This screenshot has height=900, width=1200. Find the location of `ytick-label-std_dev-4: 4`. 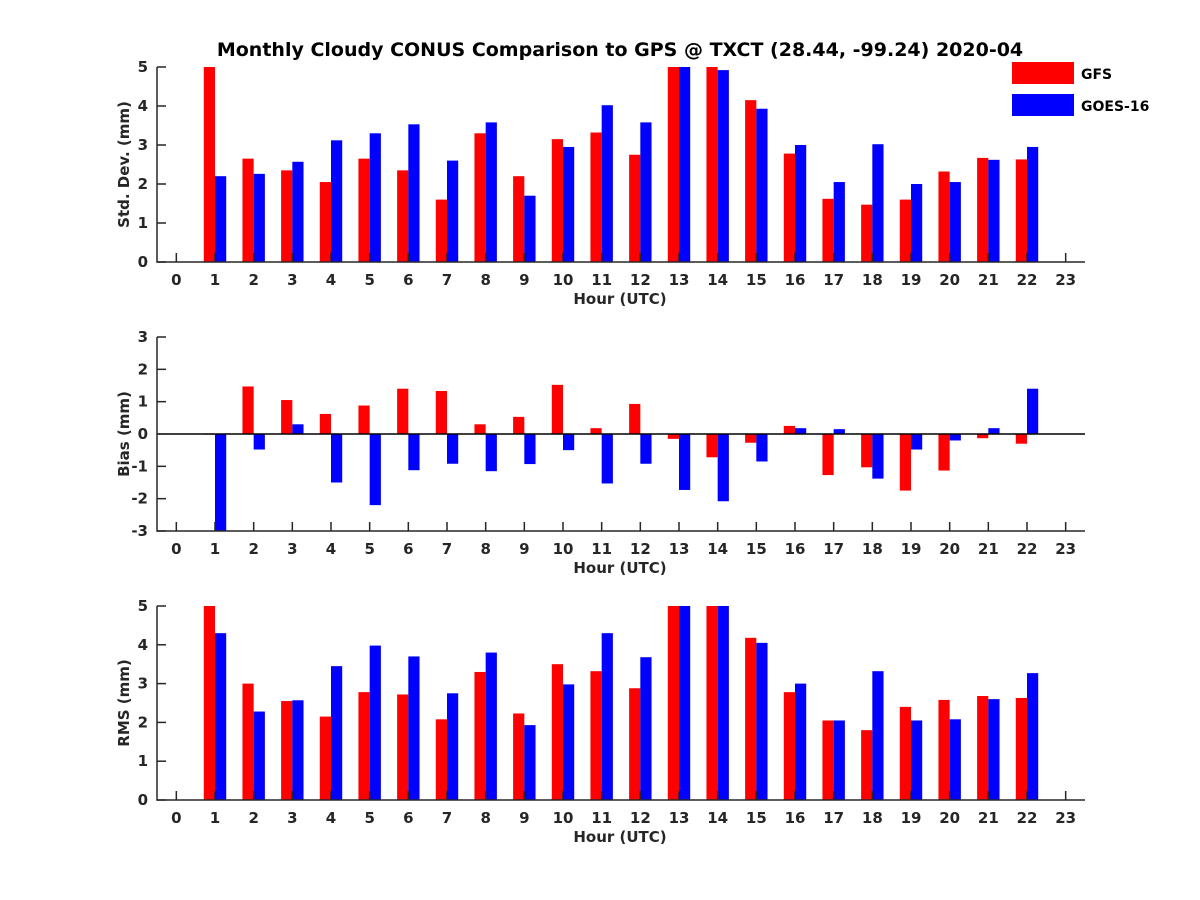

ytick-label-std_dev-4: 4 is located at coordinates (143, 106).